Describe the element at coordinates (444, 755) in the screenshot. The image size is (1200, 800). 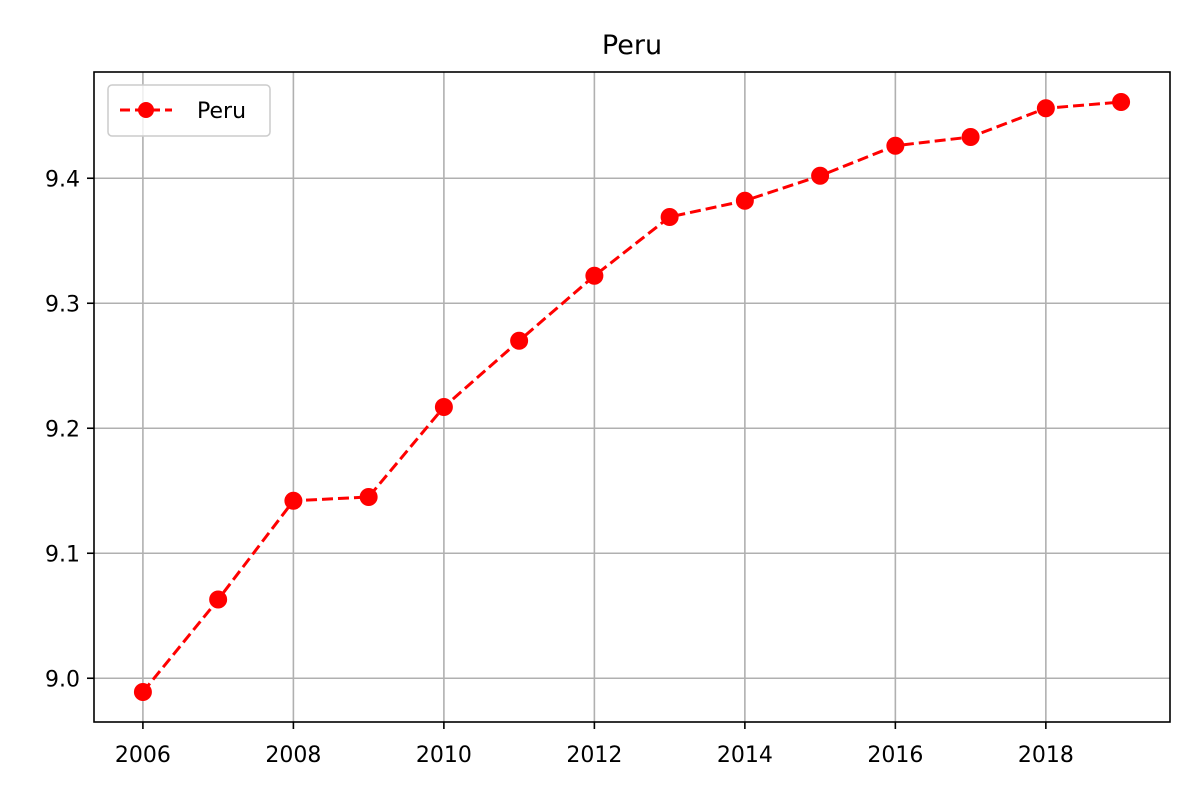
I see `x-tick-label: 2010` at that location.